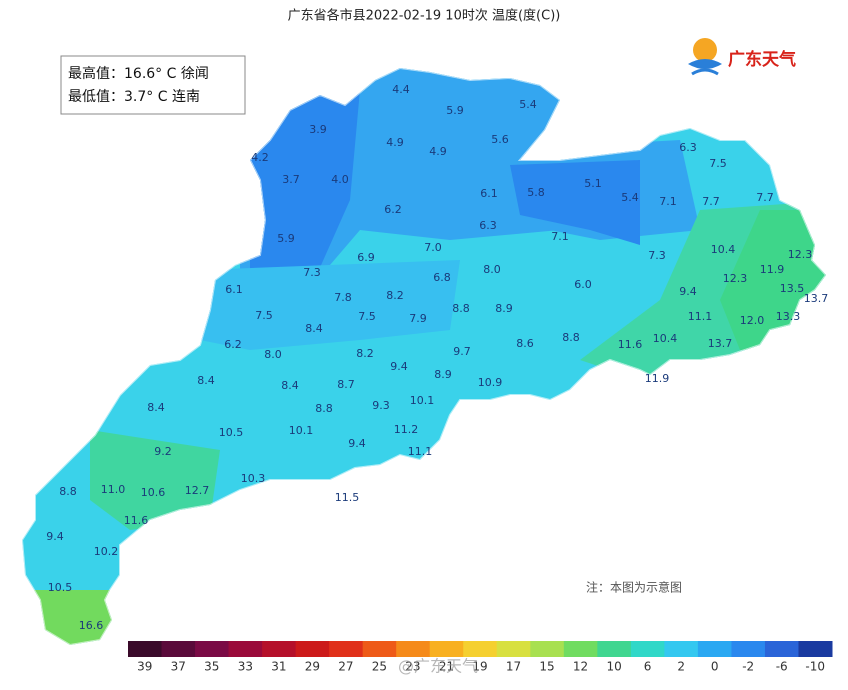 This screenshot has height=690, width=848. I want to click on map-label: 4.2, so click(260, 157).